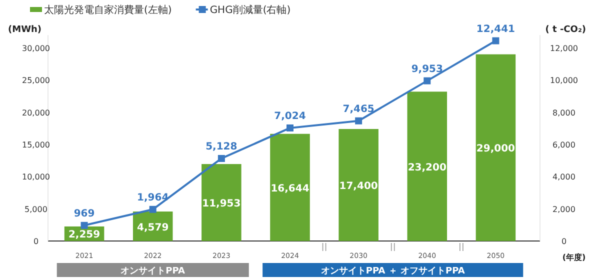  I want to click on data-label: 11,953, so click(221, 204).